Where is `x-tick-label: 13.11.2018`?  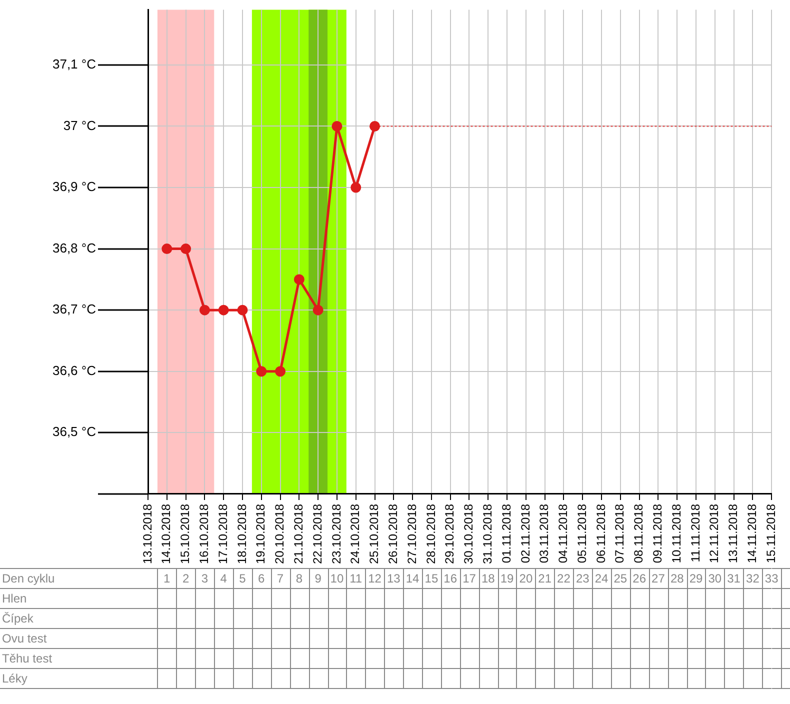 x-tick-label: 13.11.2018 is located at coordinates (733, 534).